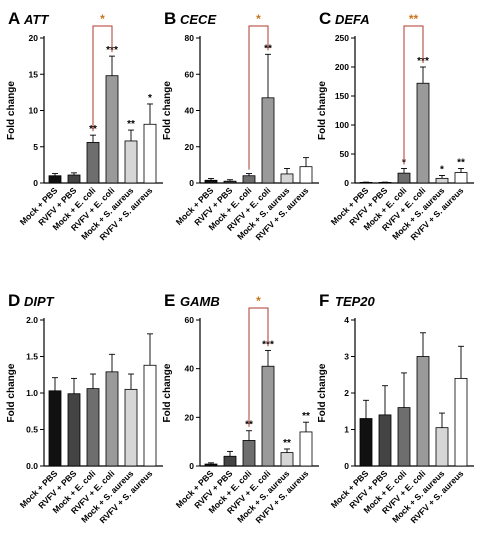 This screenshot has height=550, width=481. I want to click on panel-title: CECE, so click(198, 19).